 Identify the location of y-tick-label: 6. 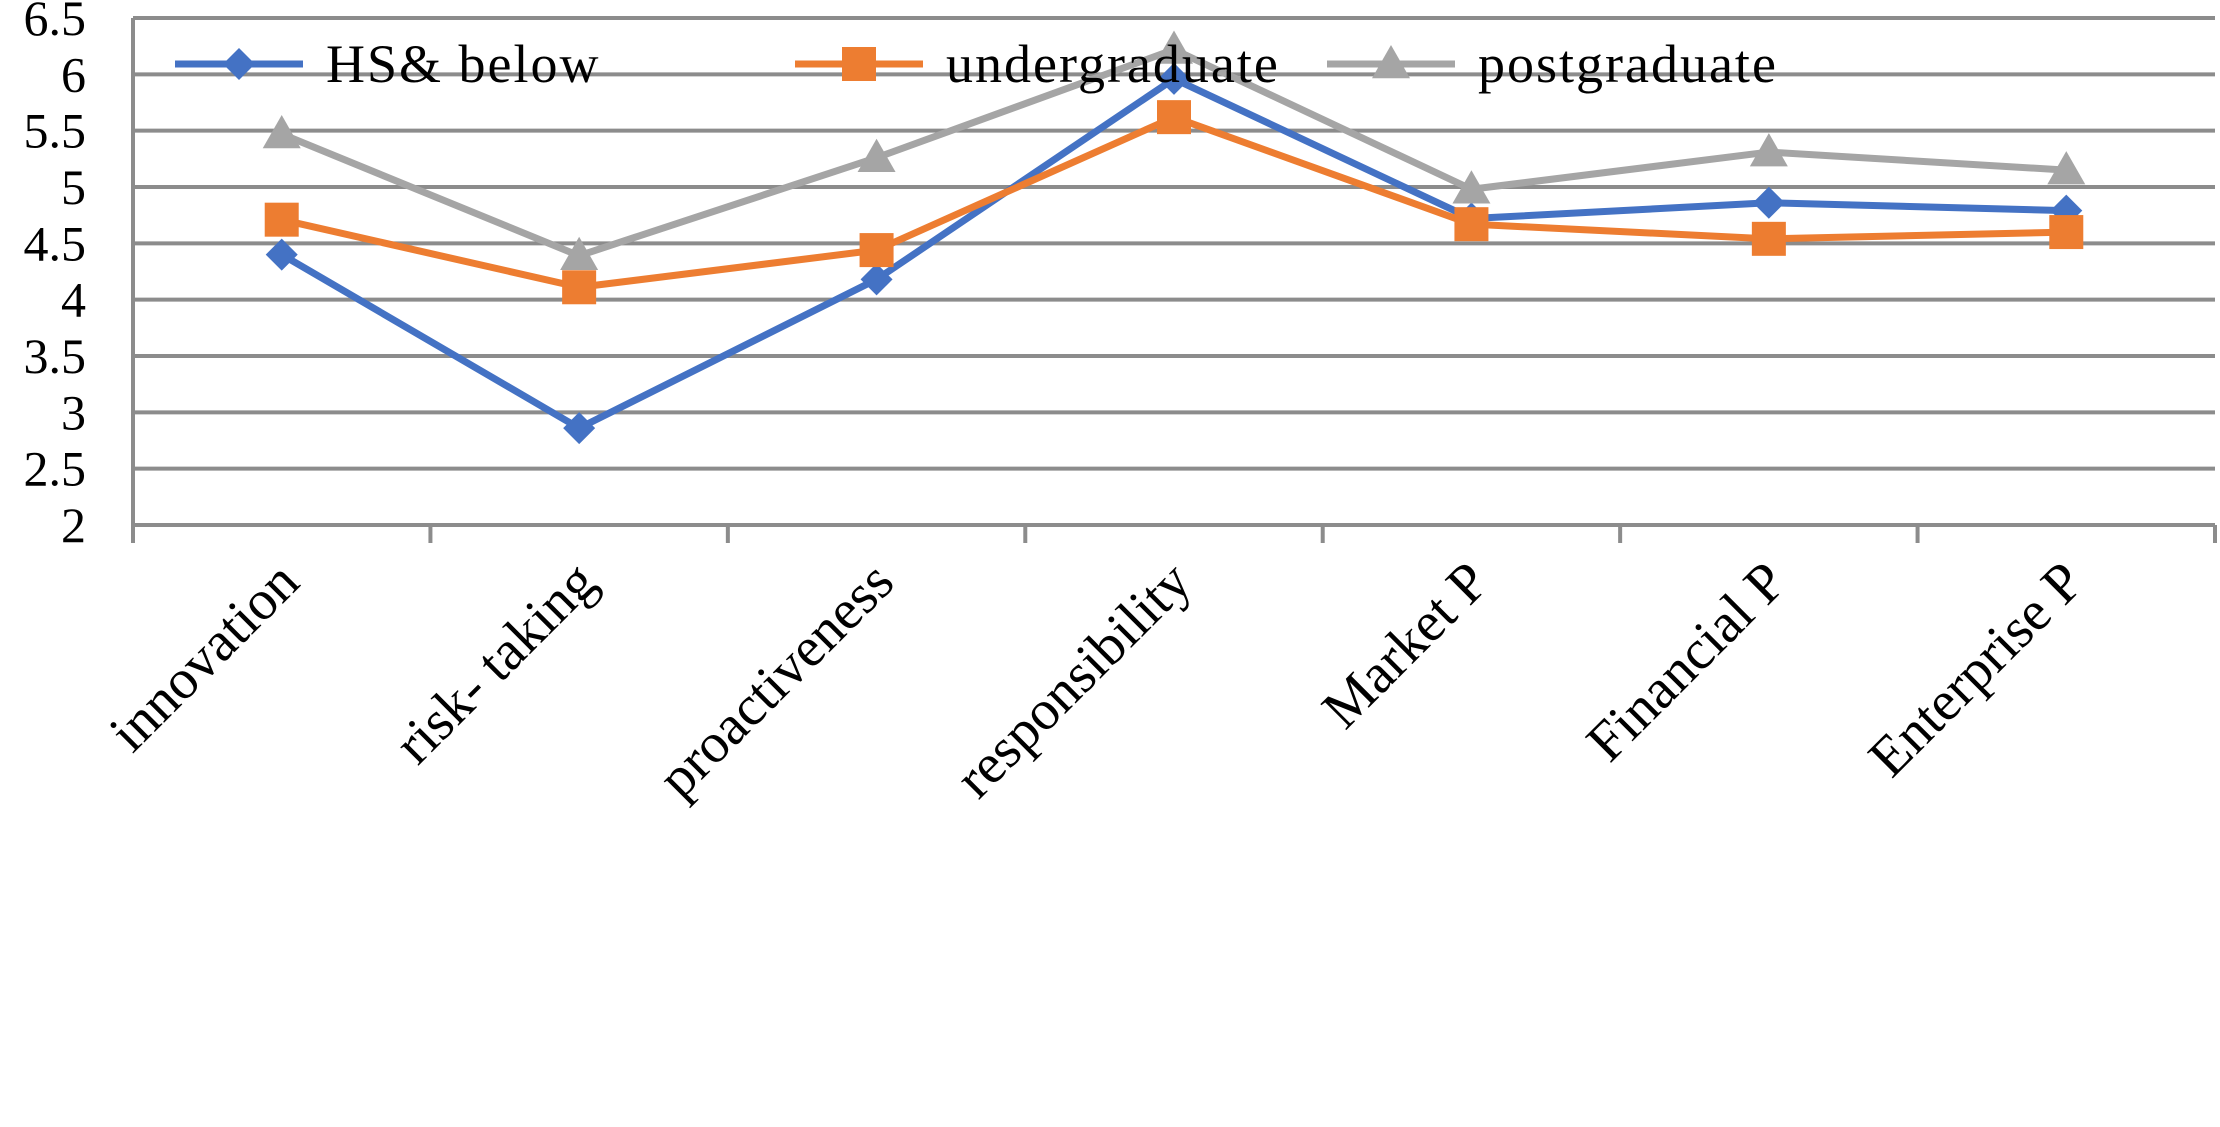
(73, 74).